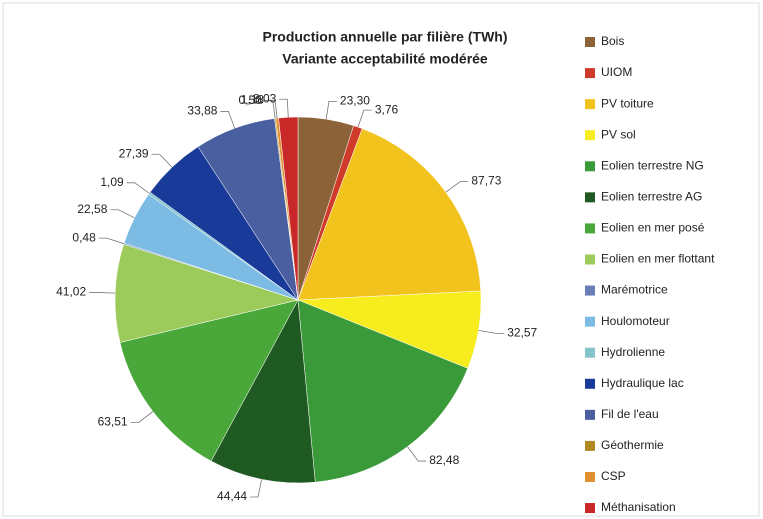 The height and width of the screenshot is (519, 763). I want to click on data-label: 27,39, so click(134, 153).